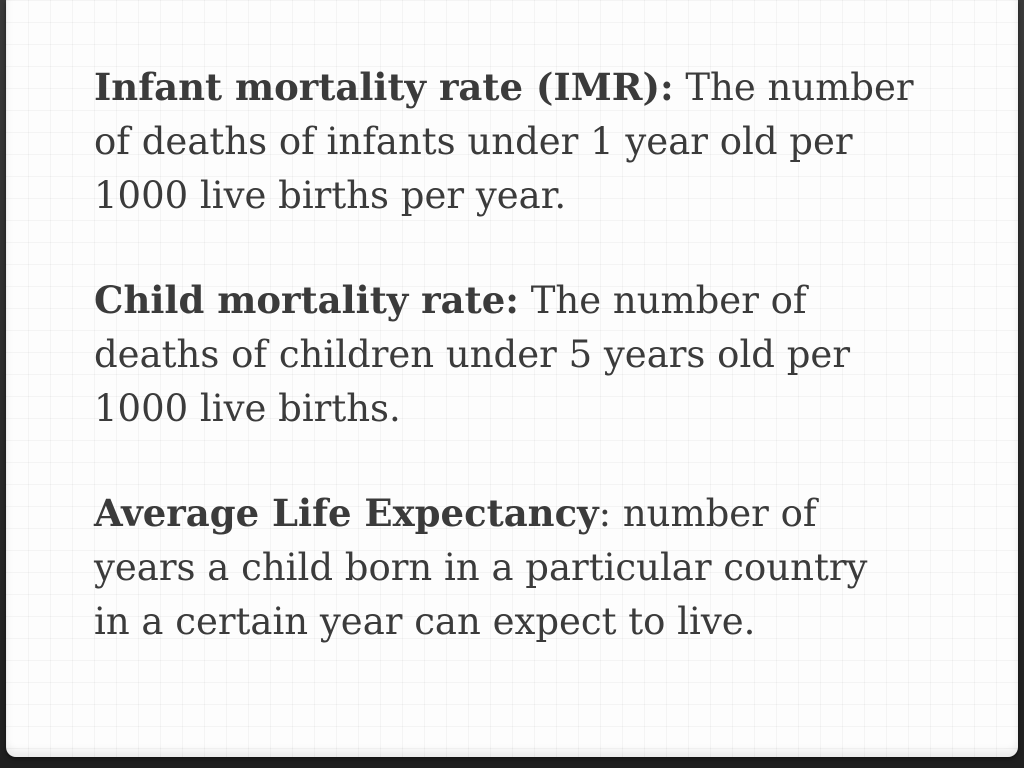  I want to click on term-child-mortality: Child mortality rate:, so click(306, 300).